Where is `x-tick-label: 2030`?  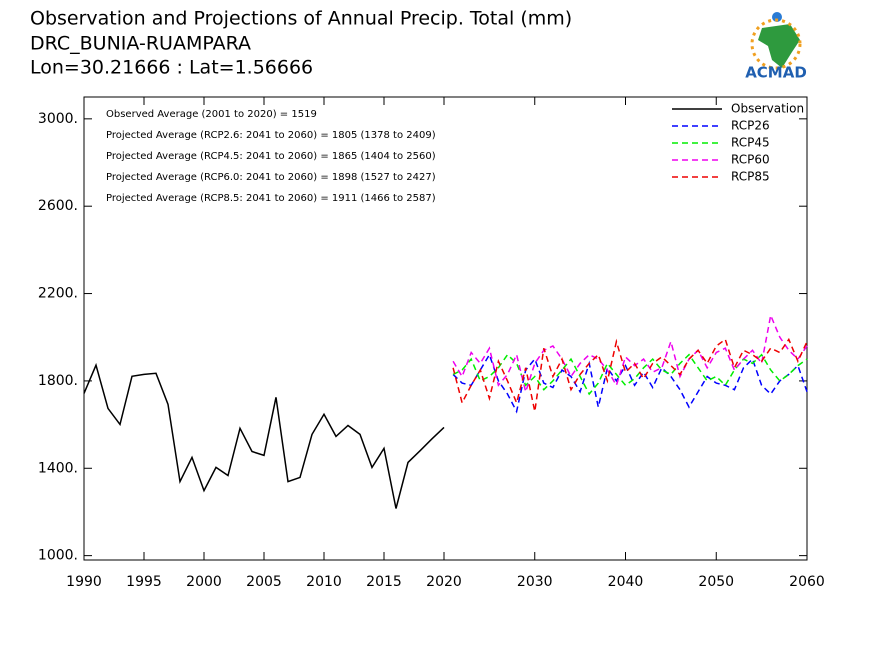
x-tick-label: 2030 is located at coordinates (535, 582).